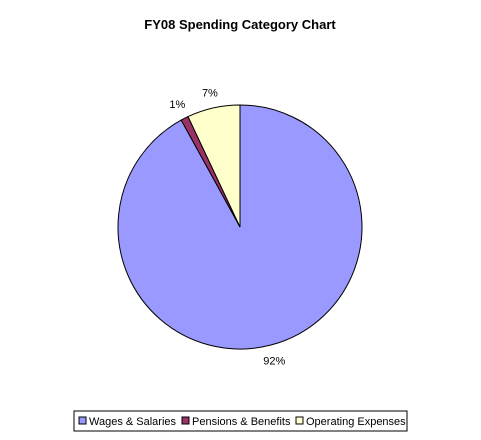  I want to click on pie-slice-operating-expenses, so click(214, 166).